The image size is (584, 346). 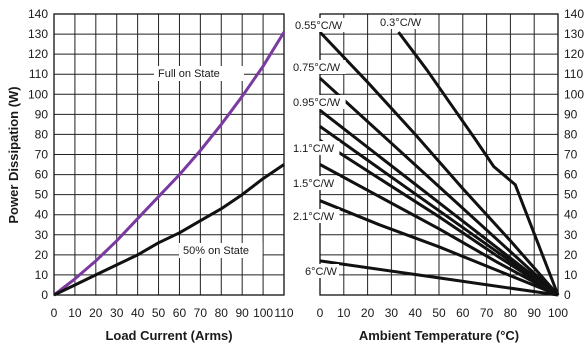 What do you see at coordinates (283, 313) in the screenshot?
I see `x-tick-label: 110` at bounding box center [283, 313].